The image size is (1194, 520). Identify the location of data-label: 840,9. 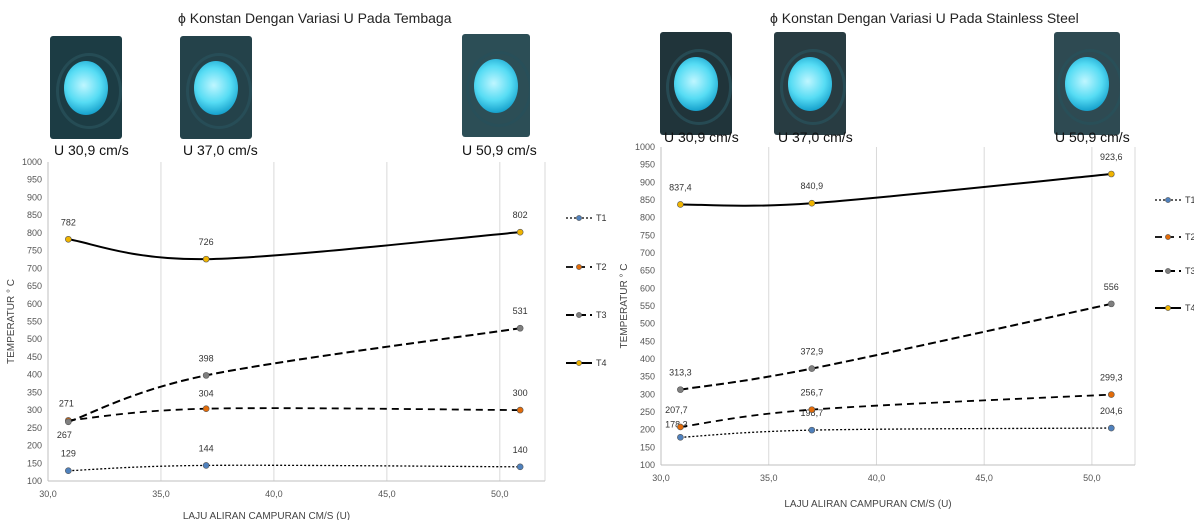
(812, 186).